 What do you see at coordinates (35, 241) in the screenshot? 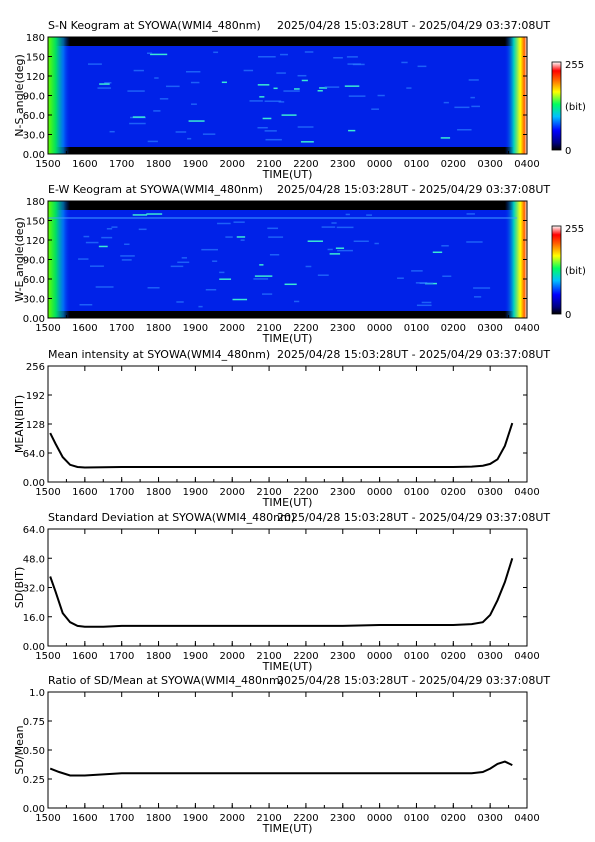
I see `y-tick-label: 120` at bounding box center [35, 241].